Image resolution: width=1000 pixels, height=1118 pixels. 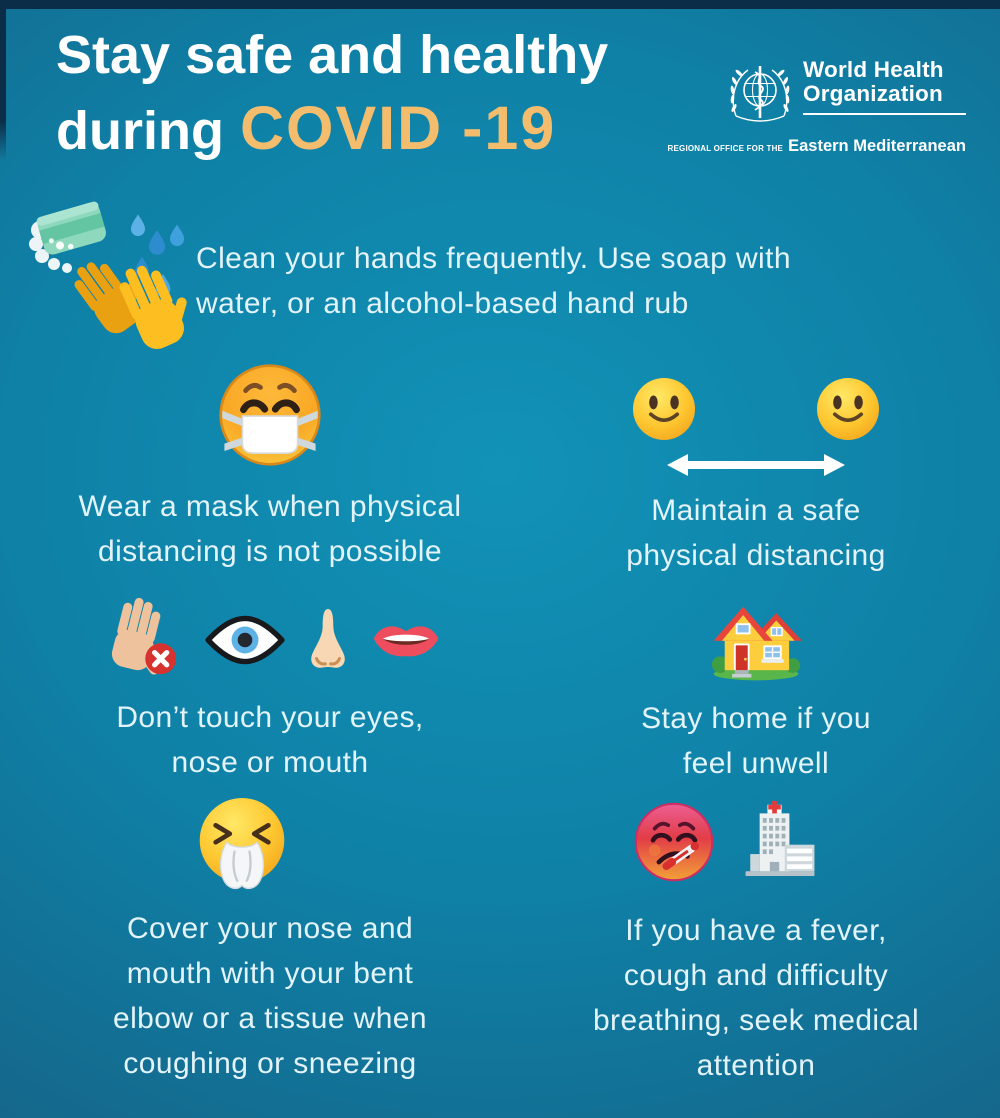 What do you see at coordinates (756, 690) in the screenshot?
I see `tip-stay-home: Stay home if you feel unwell` at bounding box center [756, 690].